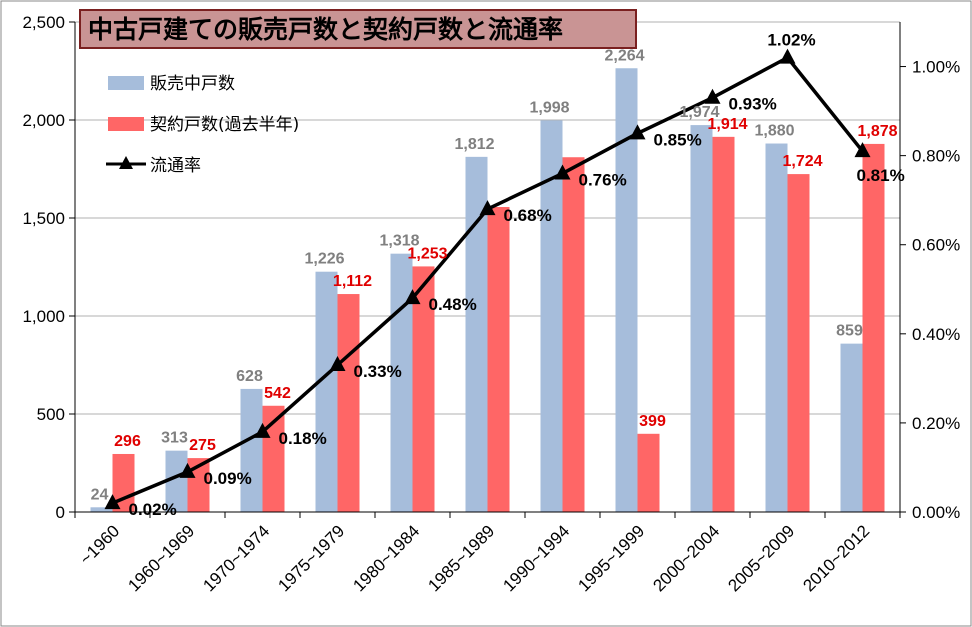  What do you see at coordinates (727, 124) in the screenshot?
I see `bar-contracted-label: 1,914` at bounding box center [727, 124].